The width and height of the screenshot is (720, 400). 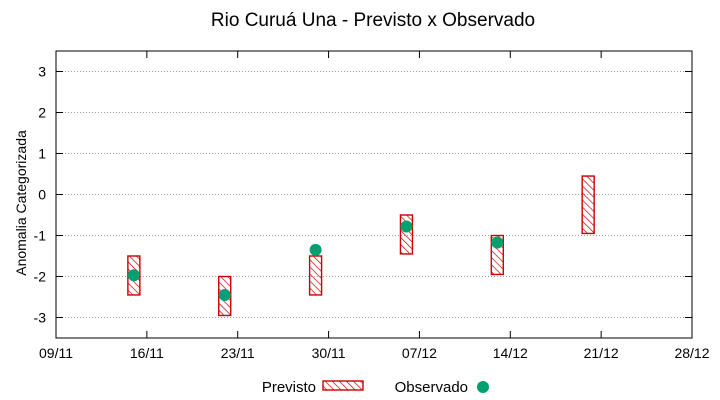 What do you see at coordinates (42, 113) in the screenshot?
I see `y-tick-label: 2` at bounding box center [42, 113].